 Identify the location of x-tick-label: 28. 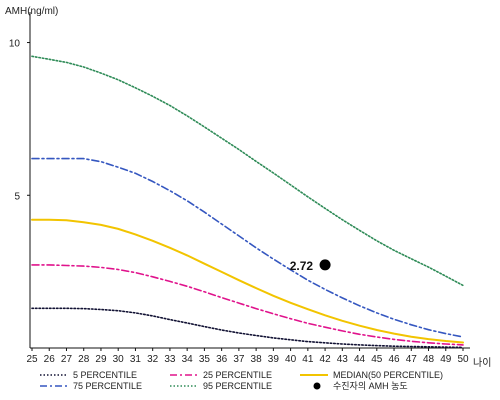
(84, 359).